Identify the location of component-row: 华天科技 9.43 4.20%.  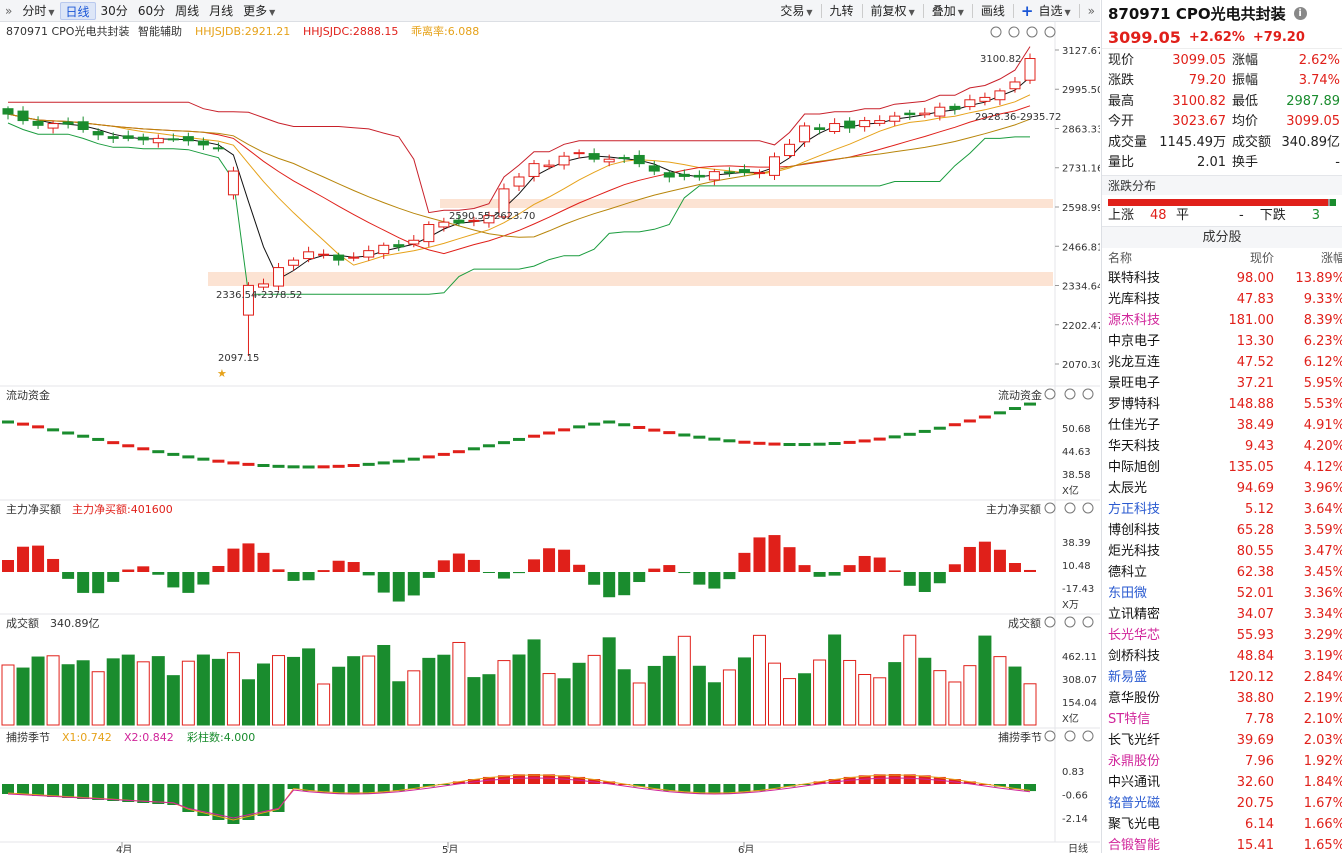
(1222, 446).